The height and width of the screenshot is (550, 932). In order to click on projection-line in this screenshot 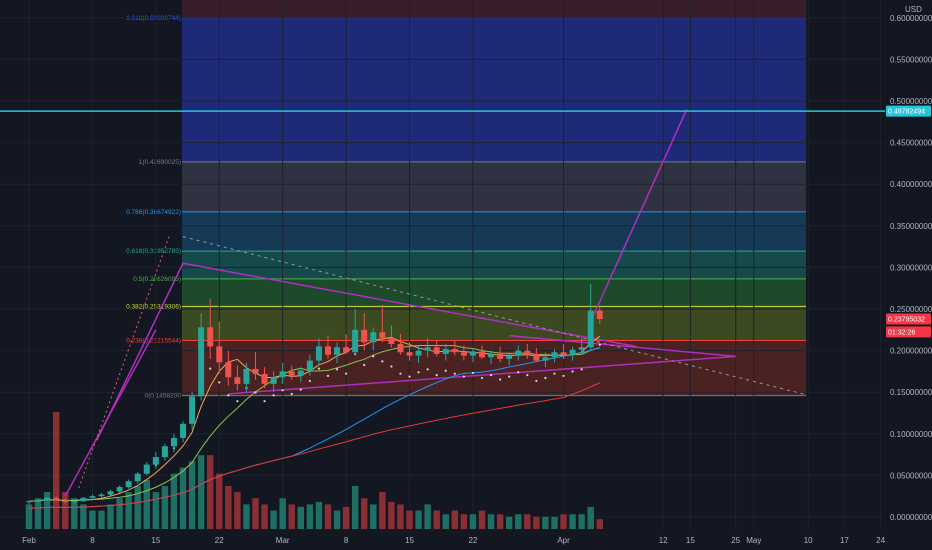, I will do `click(639, 215)`.